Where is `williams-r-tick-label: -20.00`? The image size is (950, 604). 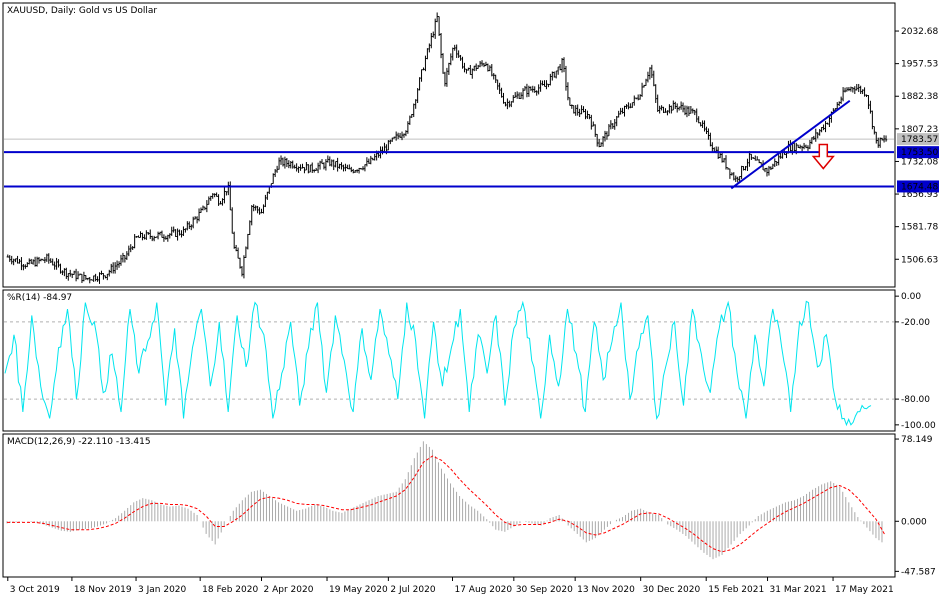
williams-r-tick-label: -20.00 is located at coordinates (915, 323).